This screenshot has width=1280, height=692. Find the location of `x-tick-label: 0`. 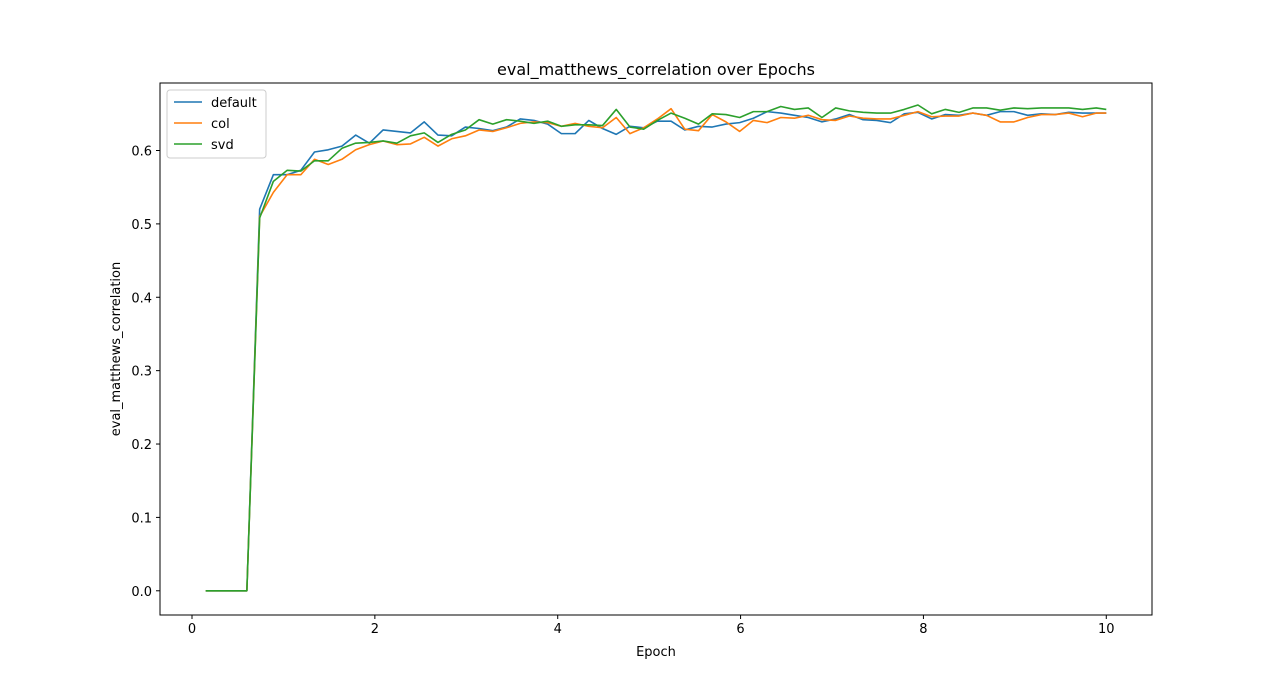

x-tick-label: 0 is located at coordinates (192, 629).